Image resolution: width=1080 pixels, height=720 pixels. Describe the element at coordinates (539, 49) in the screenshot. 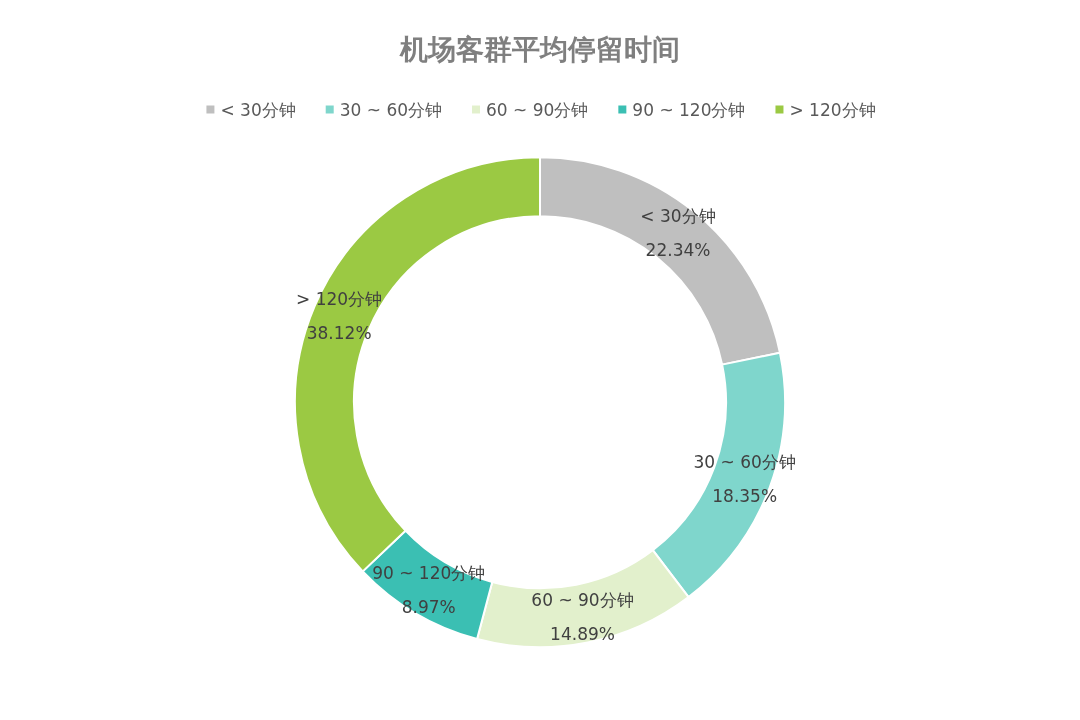

I see `chart-title: 机场客群平均停留时间` at that location.